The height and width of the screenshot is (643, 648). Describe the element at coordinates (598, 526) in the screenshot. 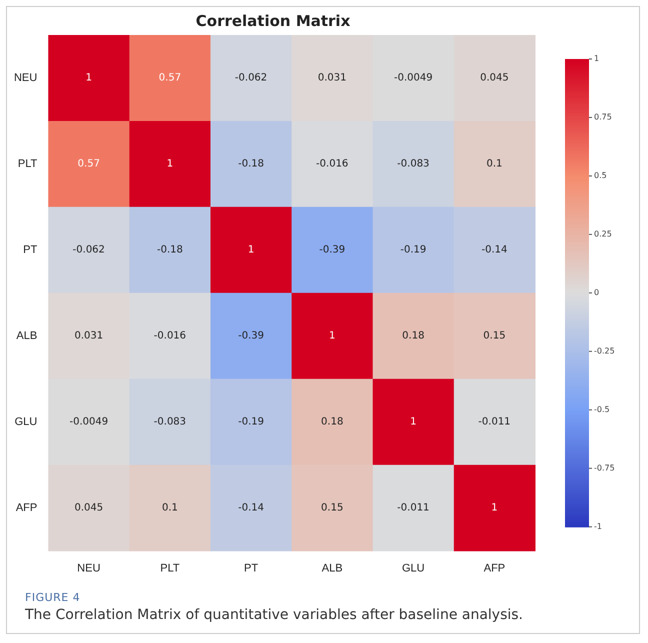

I see `color-bar-label: -1` at that location.